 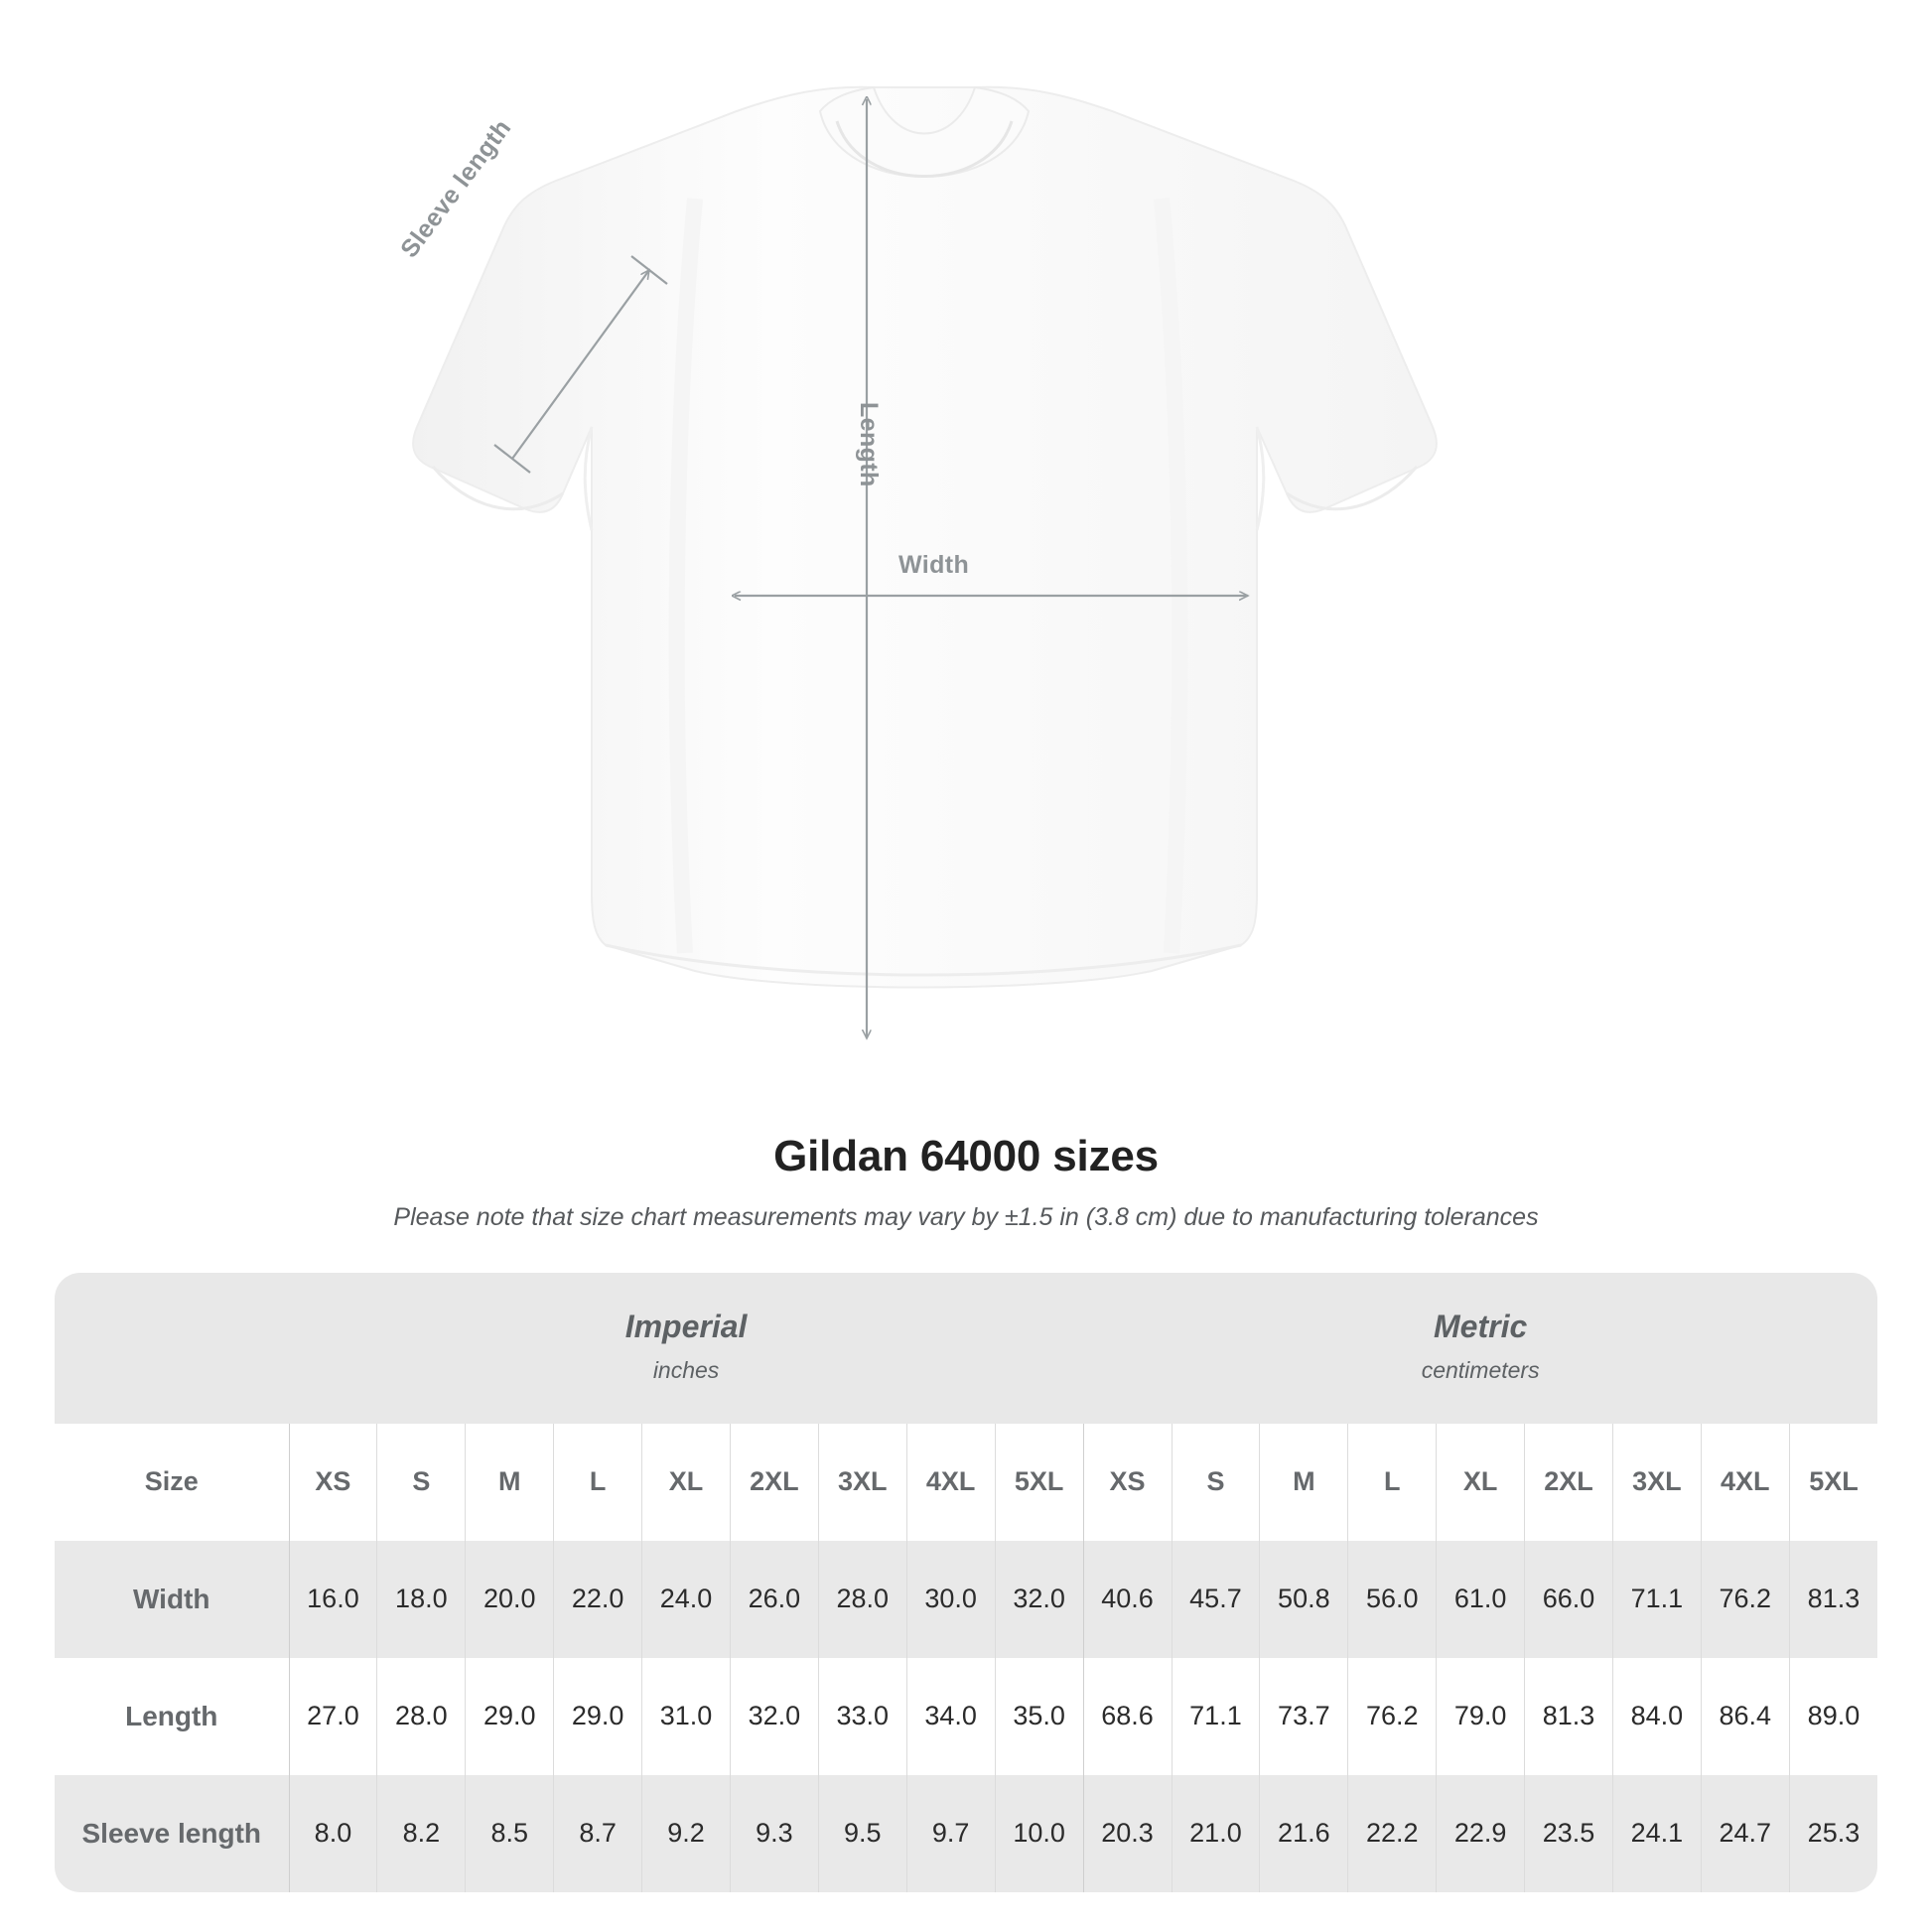 I want to click on measurement-cell: 68.6, so click(x=1127, y=1716).